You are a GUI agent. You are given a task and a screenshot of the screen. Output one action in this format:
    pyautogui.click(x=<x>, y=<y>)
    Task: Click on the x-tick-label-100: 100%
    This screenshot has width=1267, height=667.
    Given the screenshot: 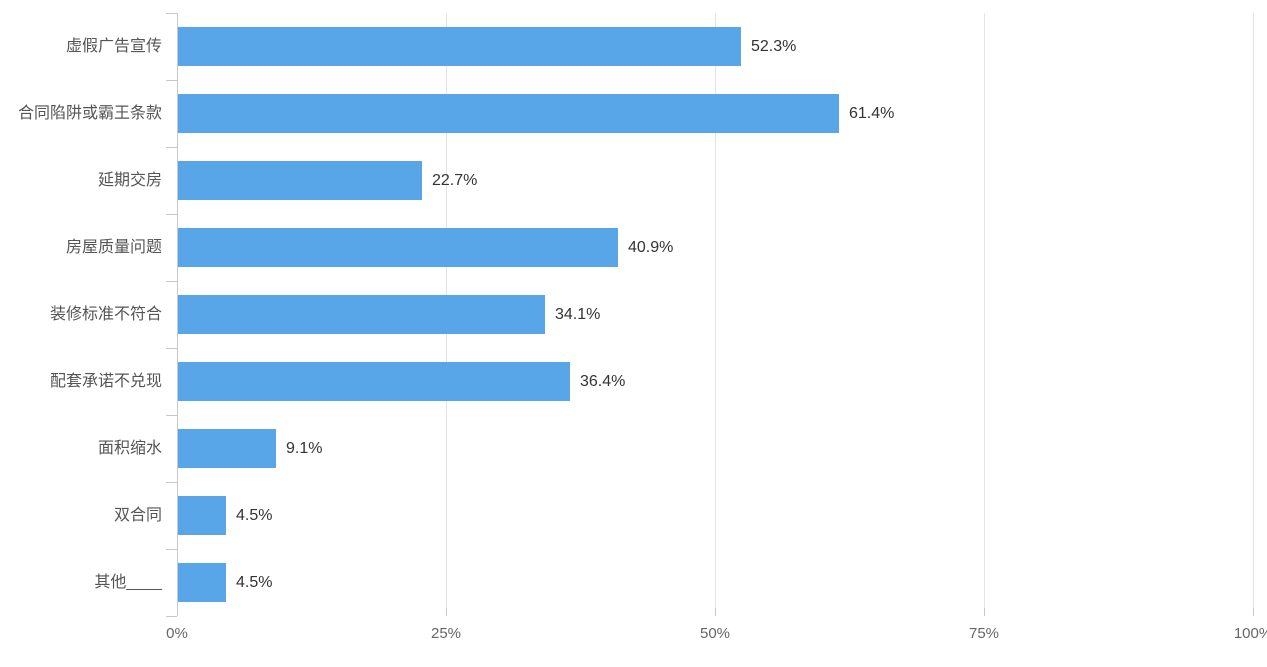 What is the action you would take?
    pyautogui.click(x=1250, y=633)
    